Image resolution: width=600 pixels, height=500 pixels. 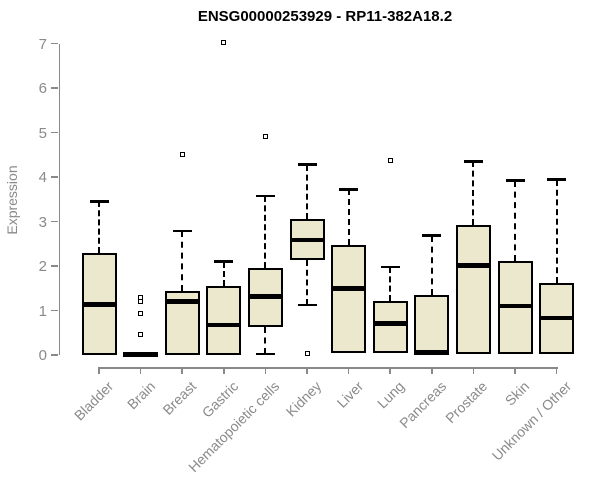 What do you see at coordinates (179, 398) in the screenshot?
I see `x-tick-label: Breast` at bounding box center [179, 398].